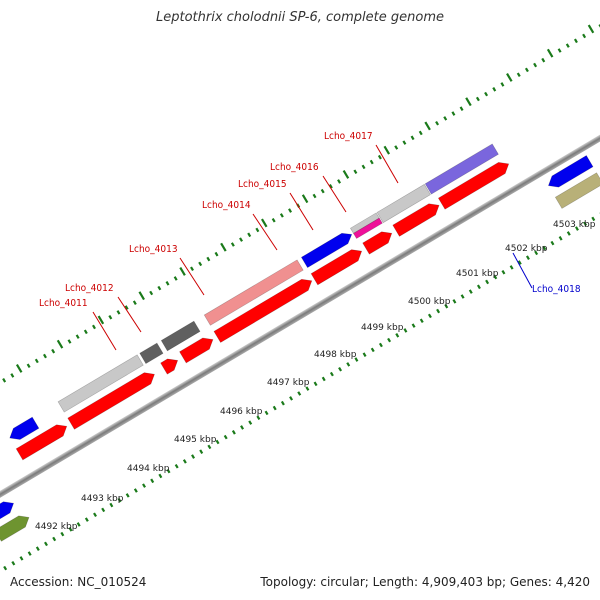 This screenshot has height=600, width=600. I want to click on accession-text: Accession: NC_010524, so click(78, 582).